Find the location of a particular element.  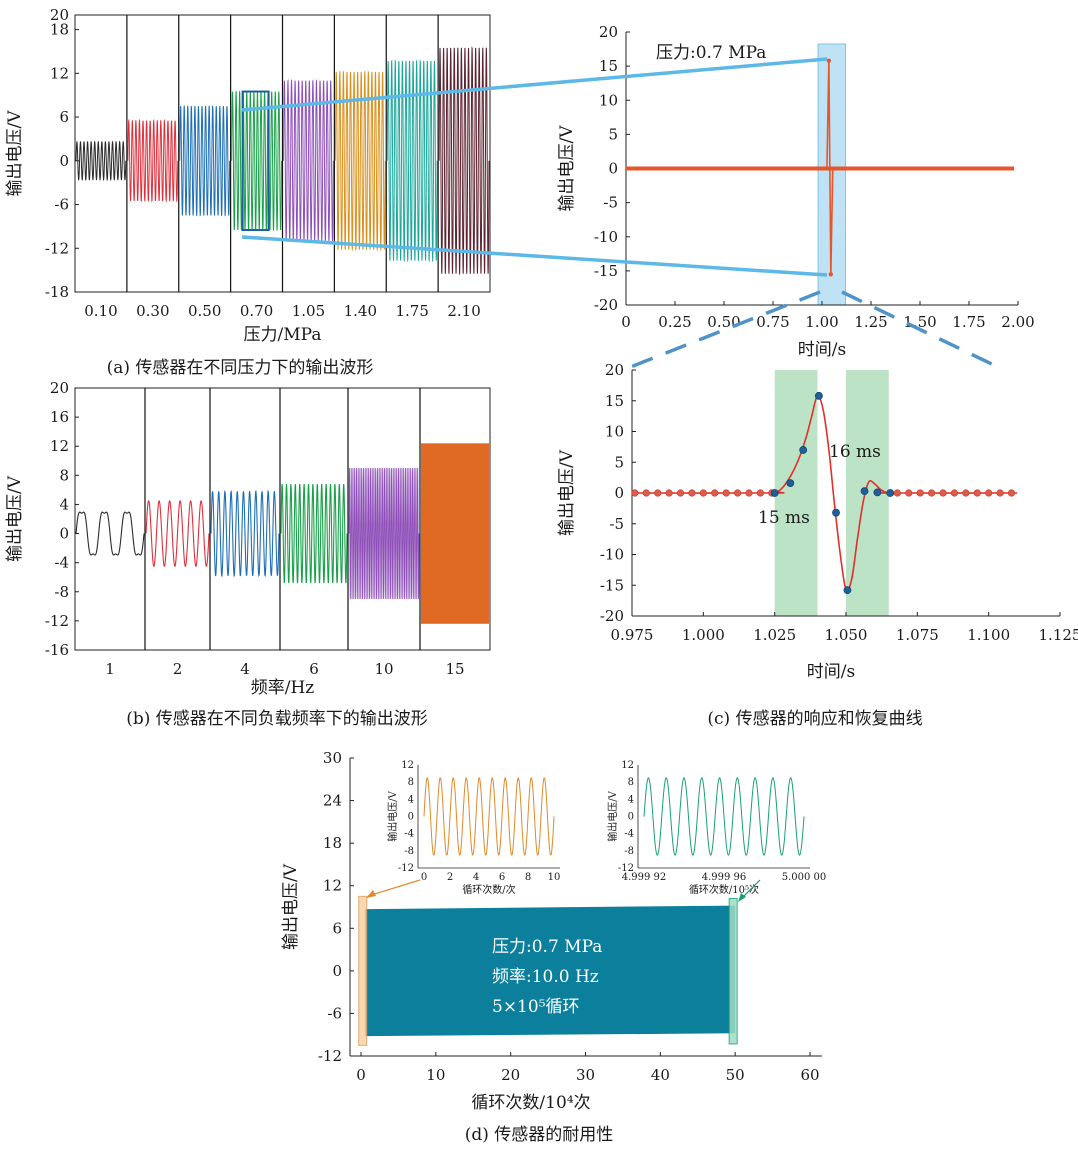

inset-x-tick-label: 5.000 00 is located at coordinates (804, 877).